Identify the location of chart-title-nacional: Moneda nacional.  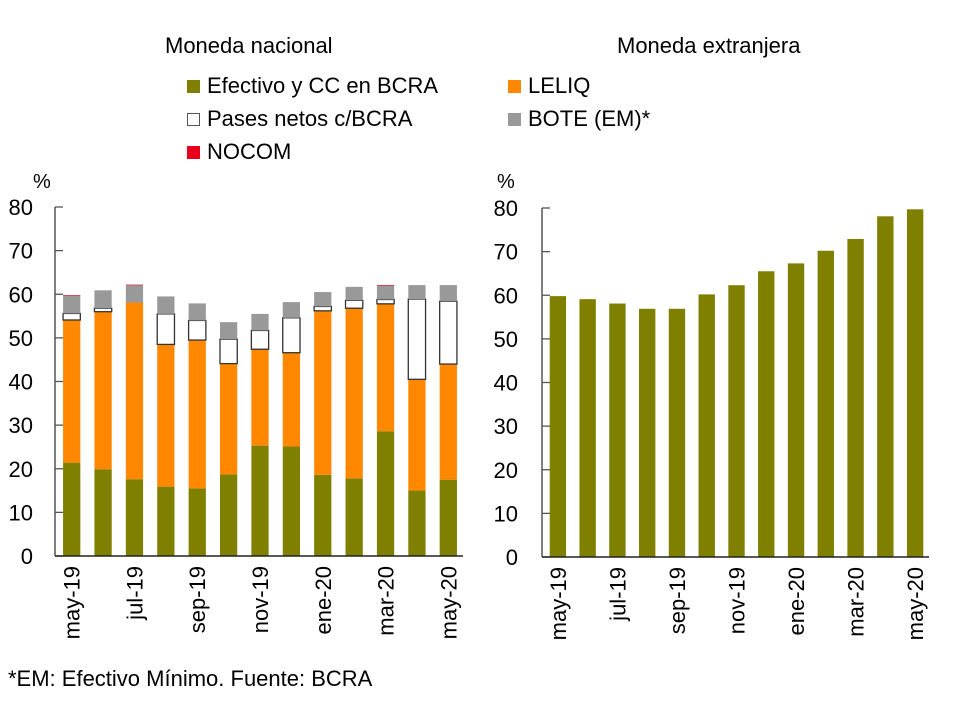
(249, 45).